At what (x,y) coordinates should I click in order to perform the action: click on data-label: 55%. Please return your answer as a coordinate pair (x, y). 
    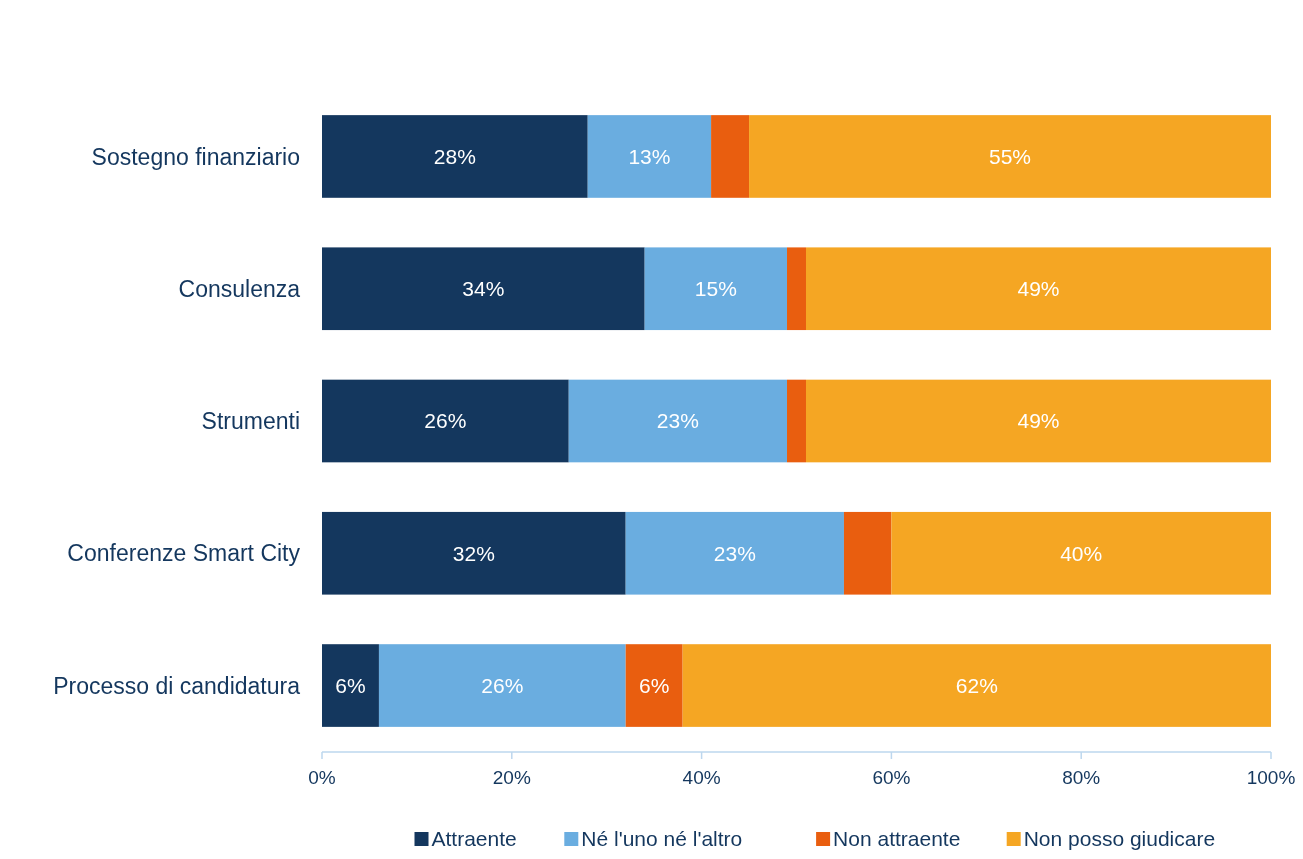
    Looking at the image, I should click on (1010, 156).